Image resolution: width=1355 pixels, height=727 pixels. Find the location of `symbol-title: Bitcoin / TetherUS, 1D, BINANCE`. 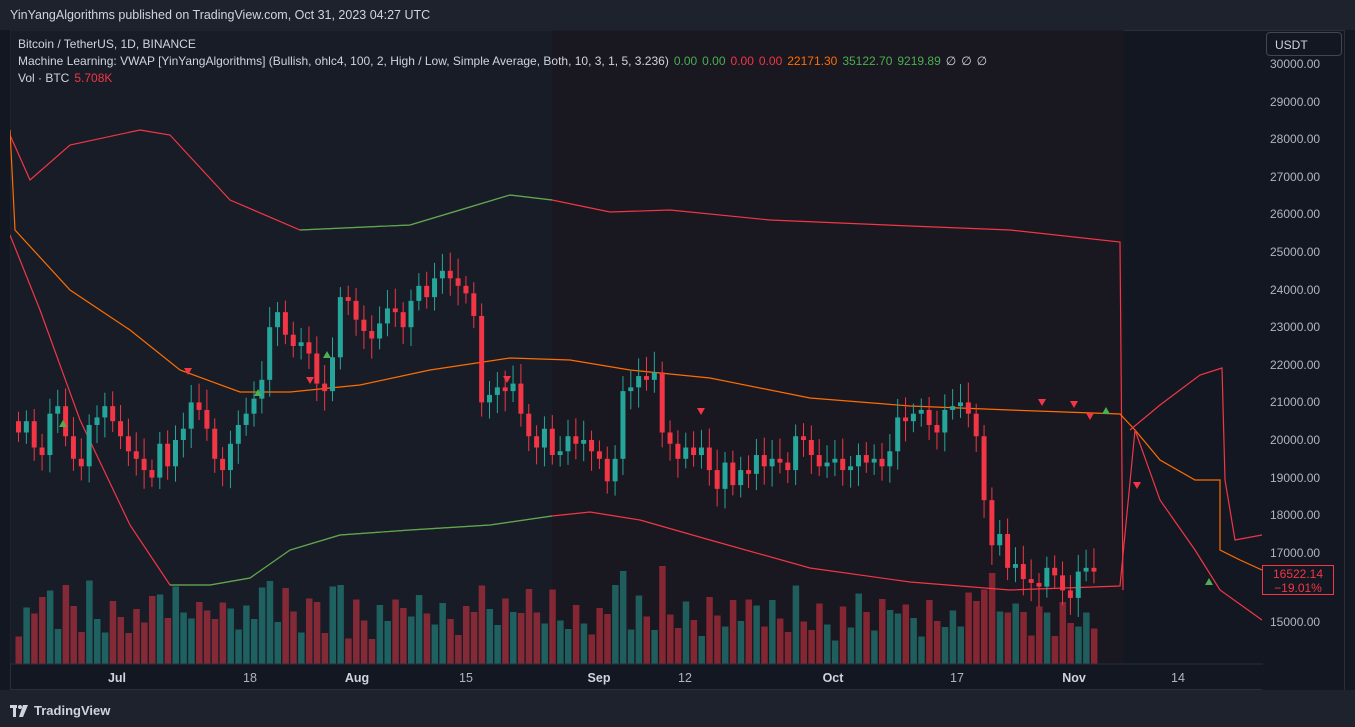

symbol-title: Bitcoin / TetherUS, 1D, BINANCE is located at coordinates (107, 44).